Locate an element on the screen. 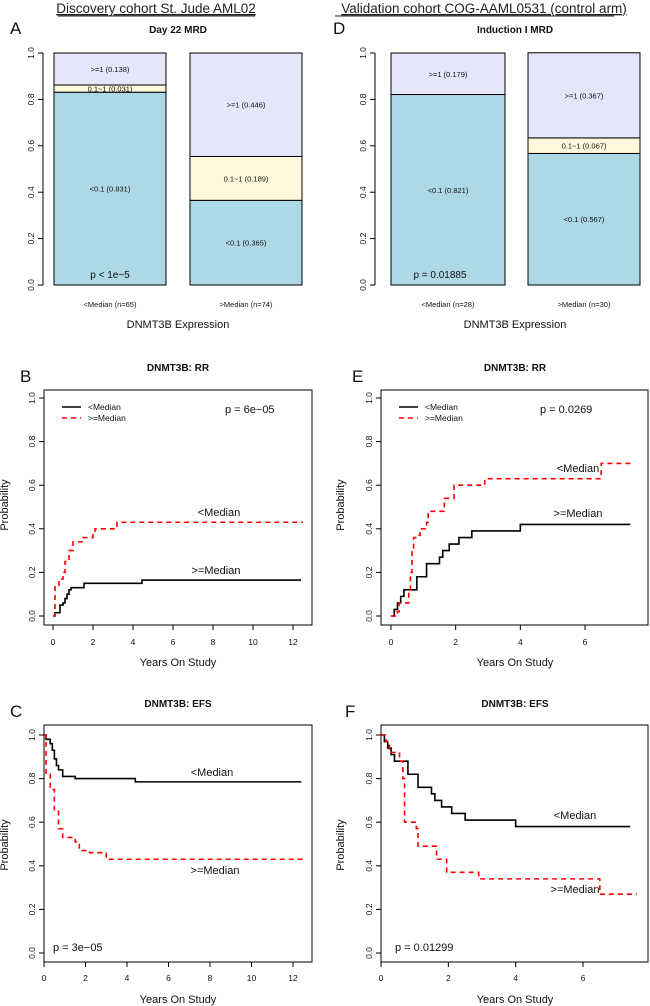 Image resolution: width=650 pixels, height=1006 pixels. segment-label: >=1 (0.179) is located at coordinates (448, 74).